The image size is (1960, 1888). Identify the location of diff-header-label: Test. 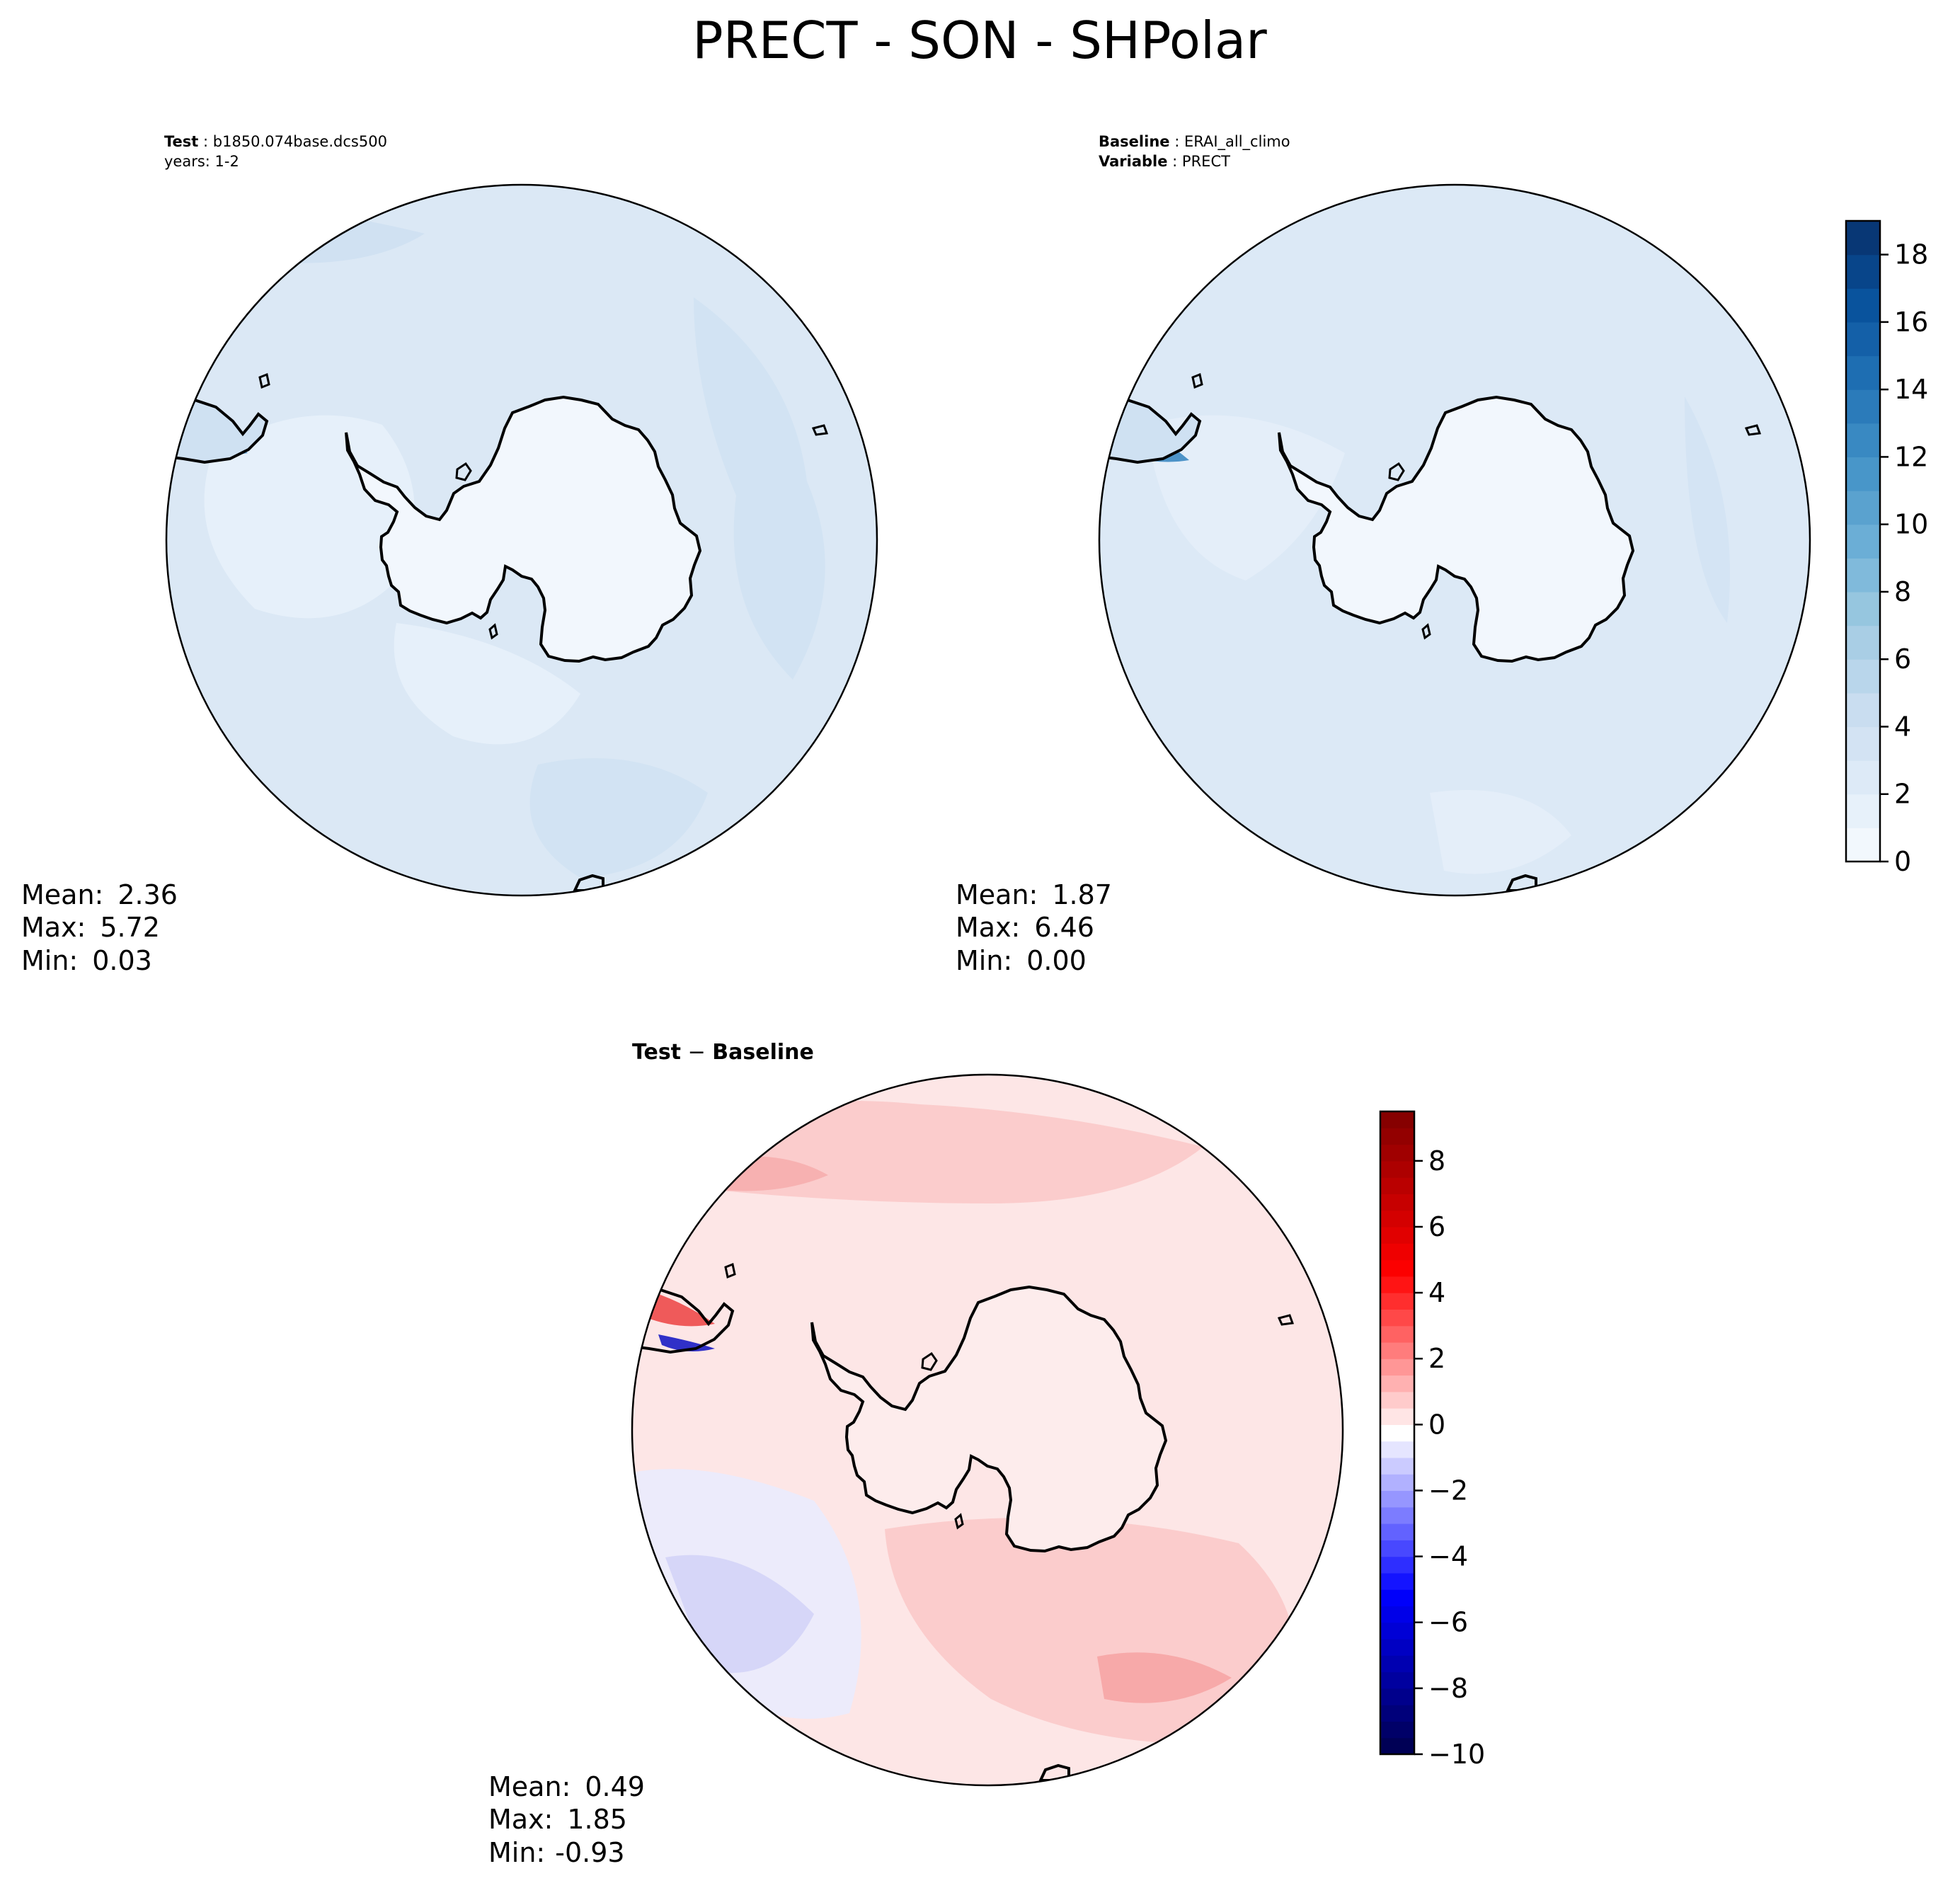
(656, 1052).